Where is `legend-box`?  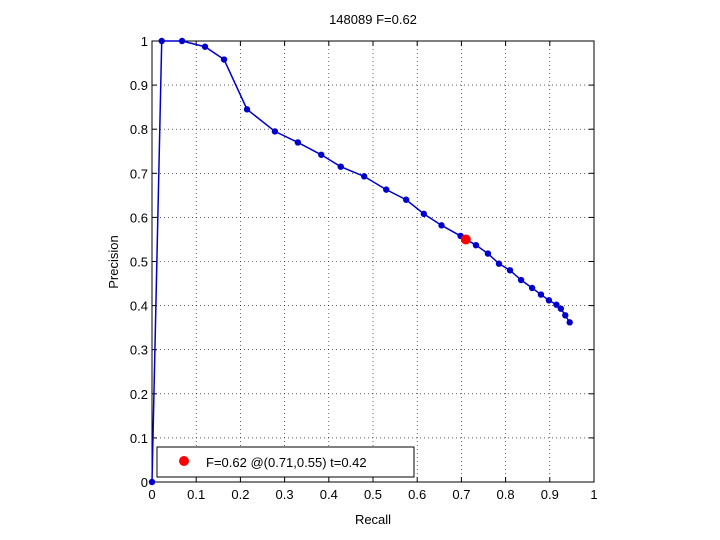
legend-box is located at coordinates (285, 462).